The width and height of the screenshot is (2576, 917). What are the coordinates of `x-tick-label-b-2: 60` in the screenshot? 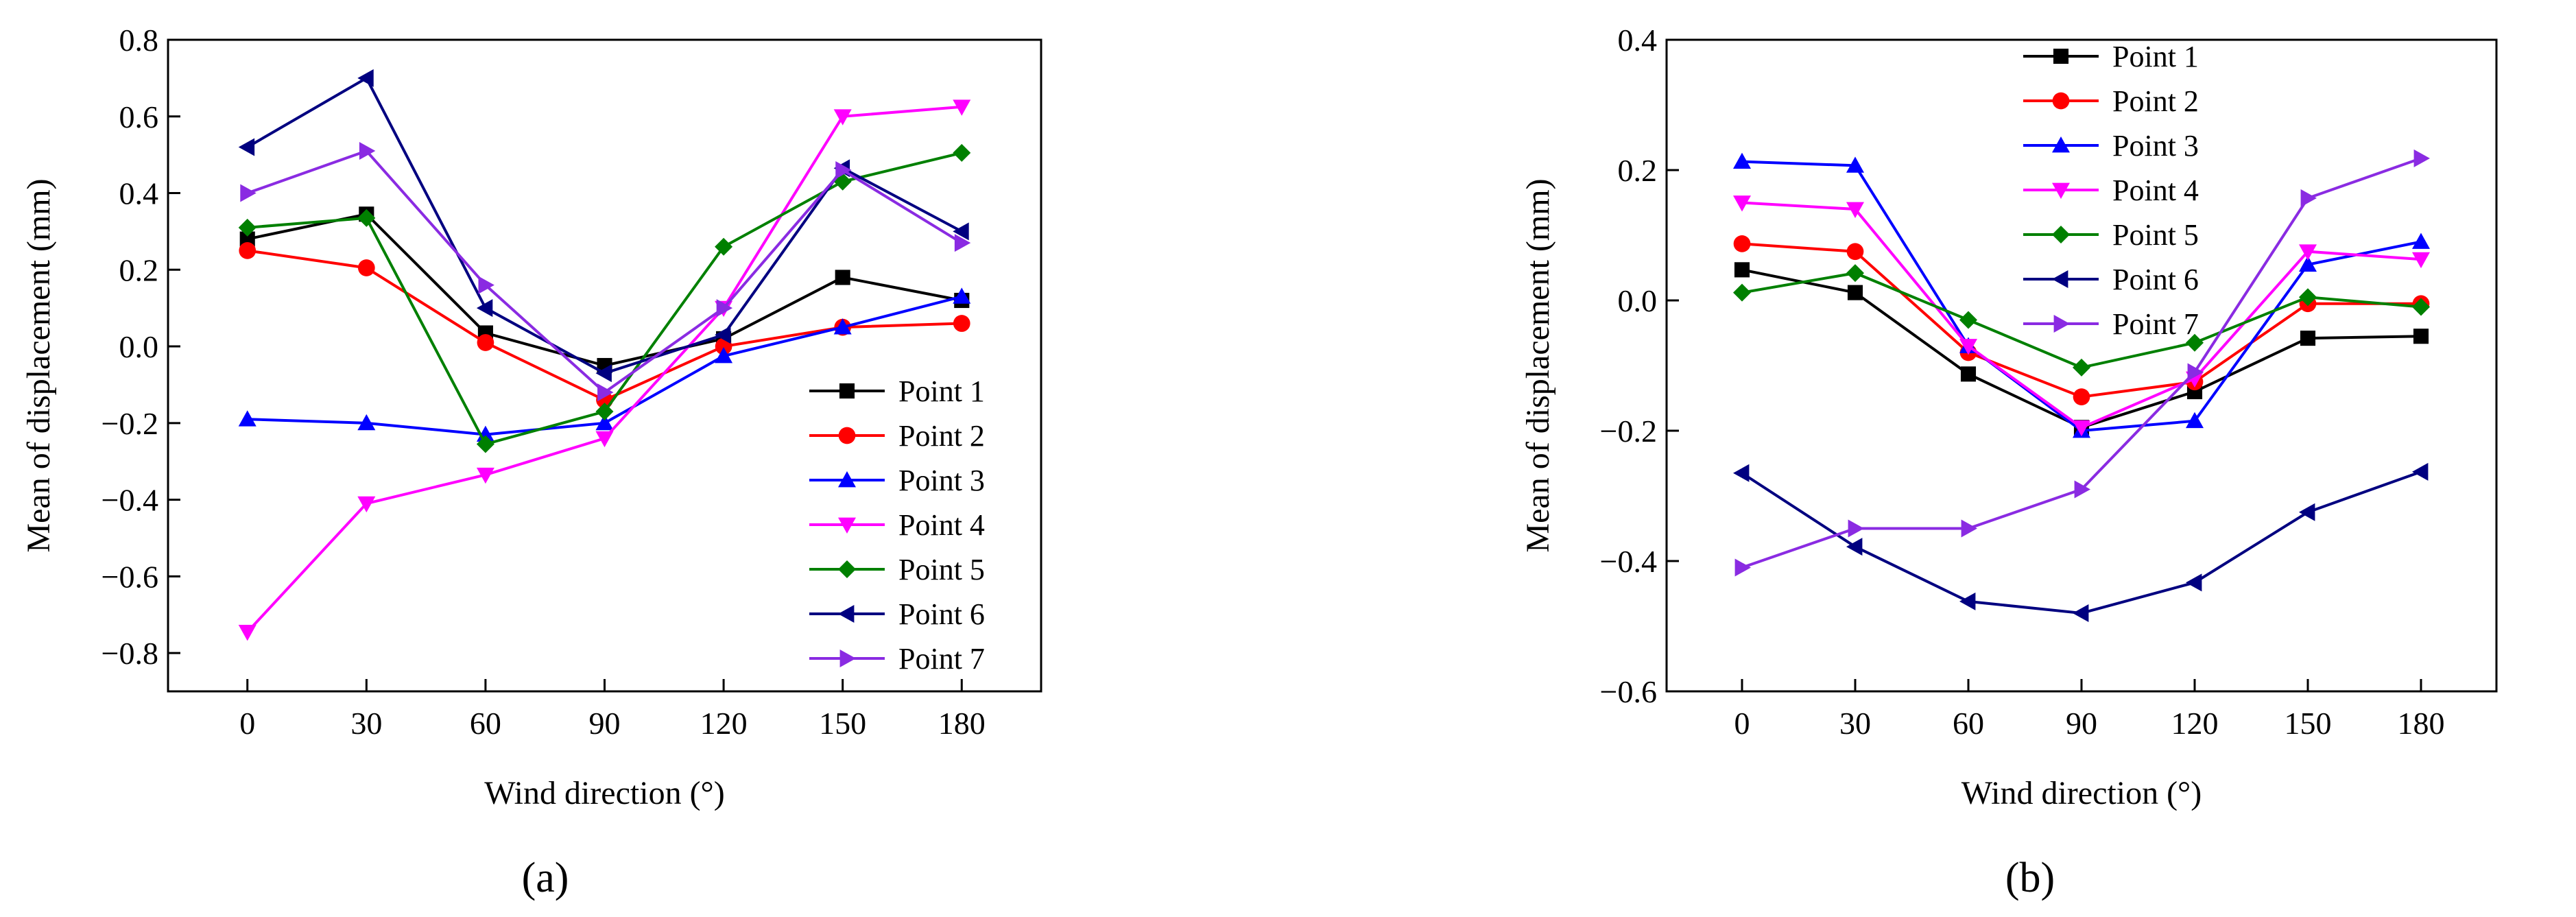 It's located at (1968, 723).